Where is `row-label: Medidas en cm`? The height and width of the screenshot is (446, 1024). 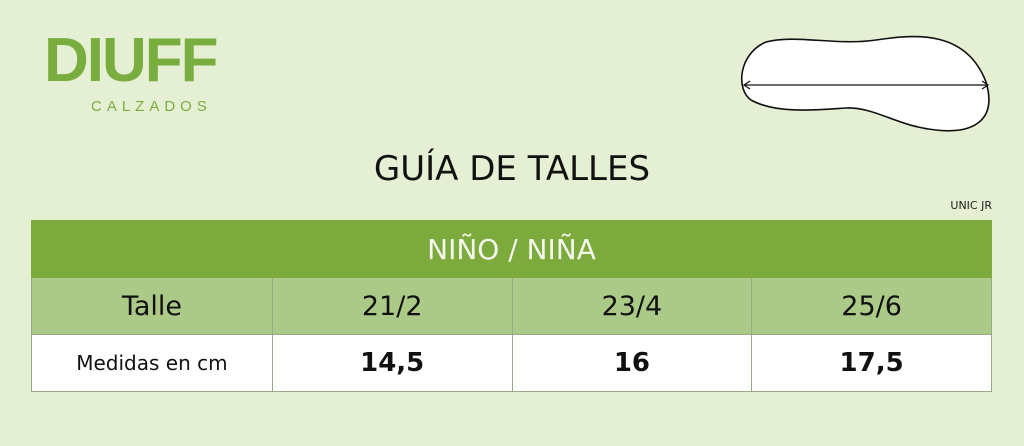
row-label: Medidas en cm is located at coordinates (152, 363).